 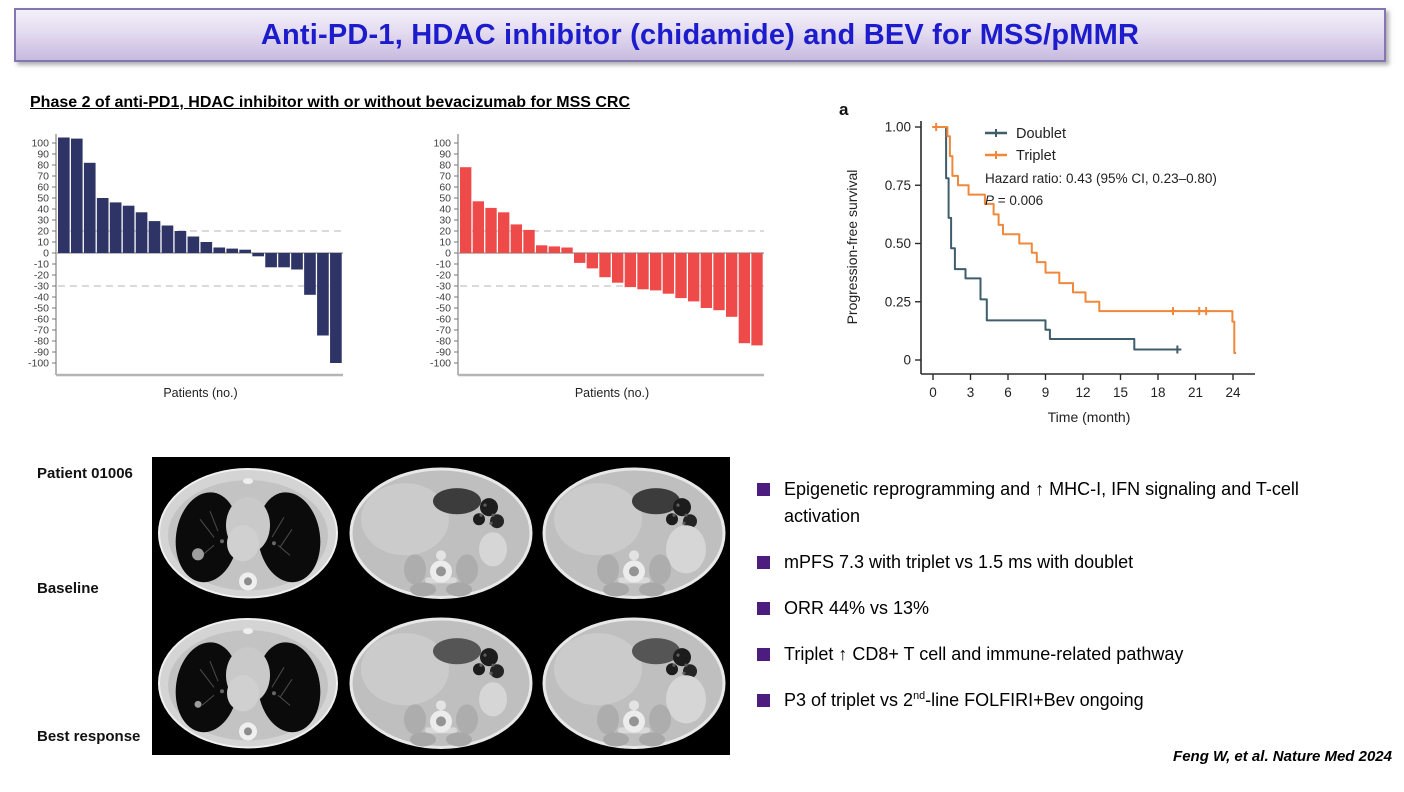 What do you see at coordinates (1282, 756) in the screenshot?
I see `citation: Feng W, et al. Nature Med 2024` at bounding box center [1282, 756].